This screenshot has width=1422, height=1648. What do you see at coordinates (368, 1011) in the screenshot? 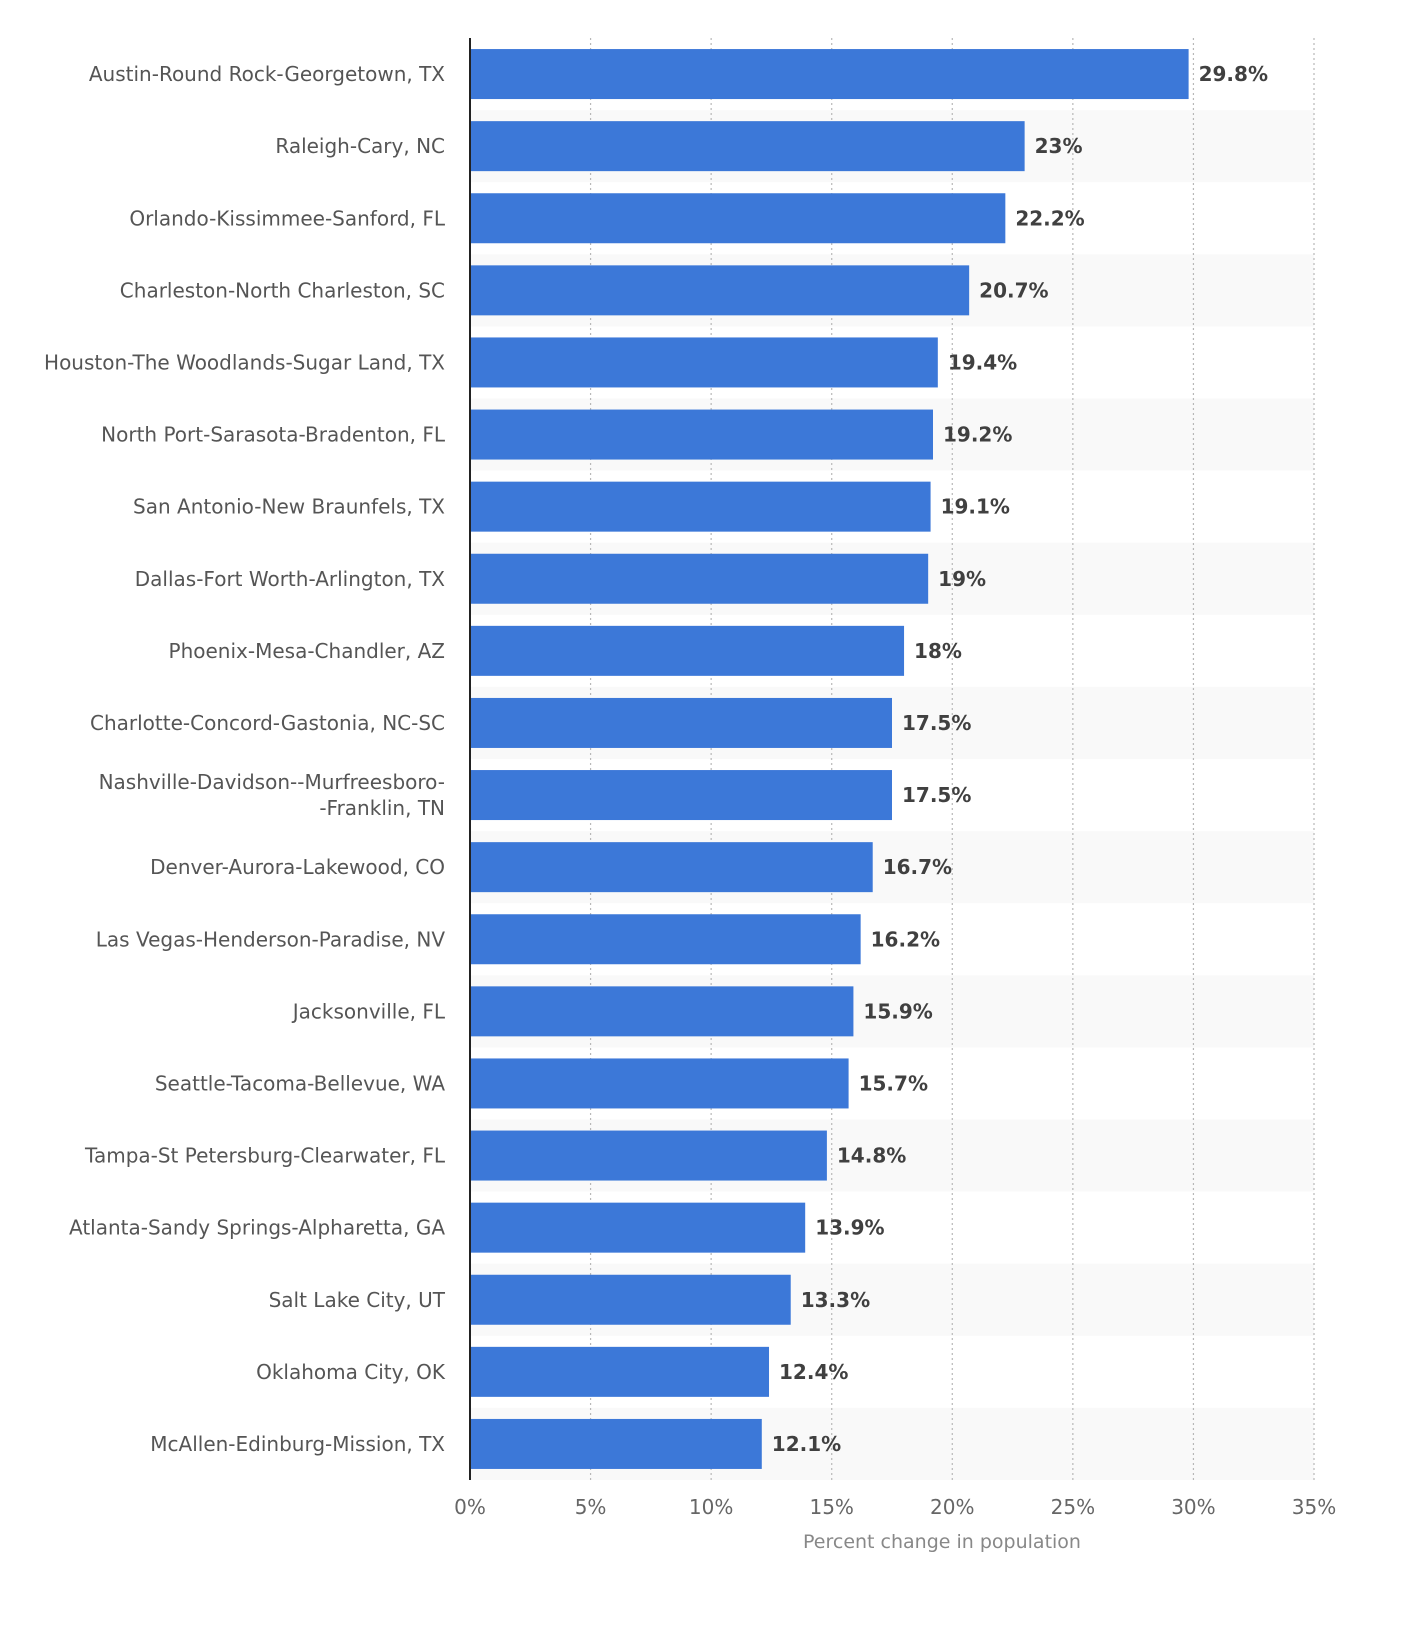
I see `category-label: Jacksonville, FL` at bounding box center [368, 1011].